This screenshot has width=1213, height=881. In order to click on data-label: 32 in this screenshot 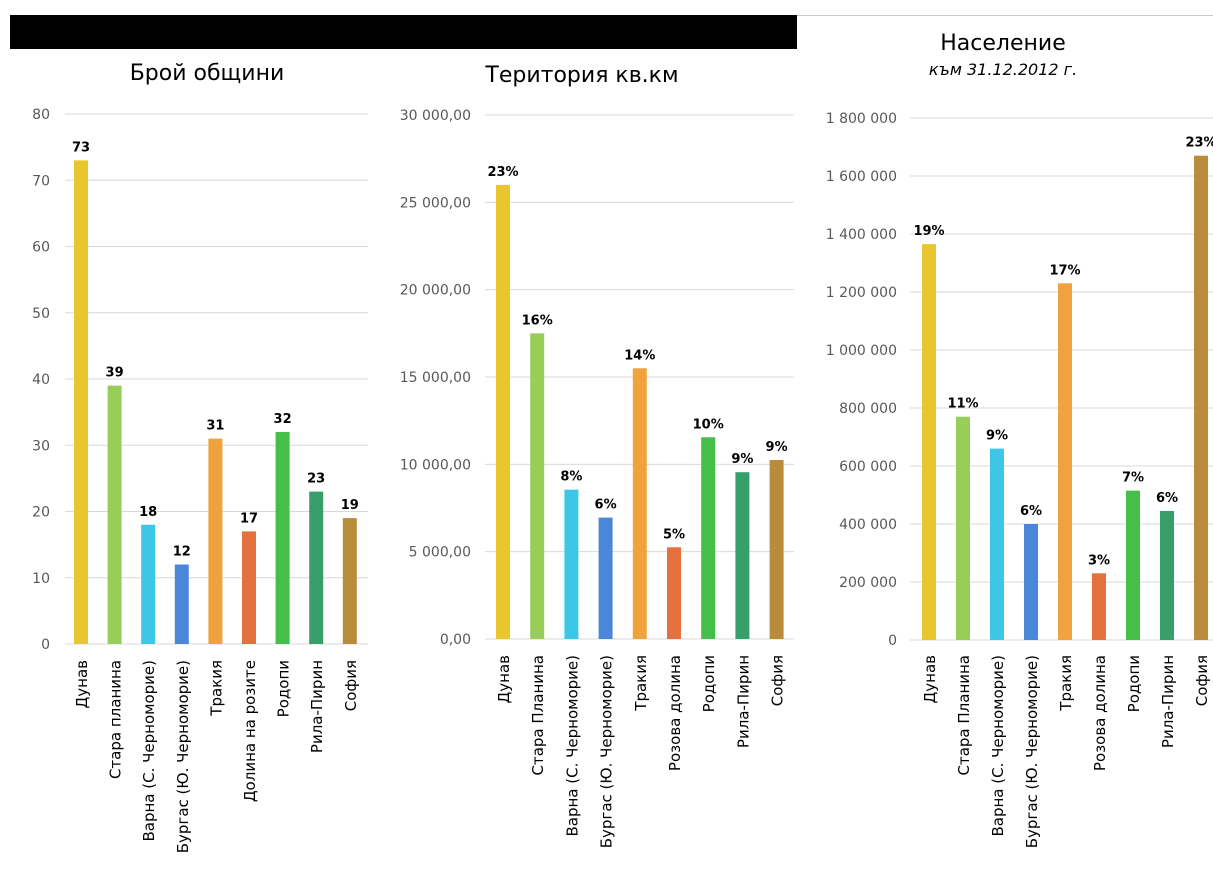, I will do `click(283, 419)`.